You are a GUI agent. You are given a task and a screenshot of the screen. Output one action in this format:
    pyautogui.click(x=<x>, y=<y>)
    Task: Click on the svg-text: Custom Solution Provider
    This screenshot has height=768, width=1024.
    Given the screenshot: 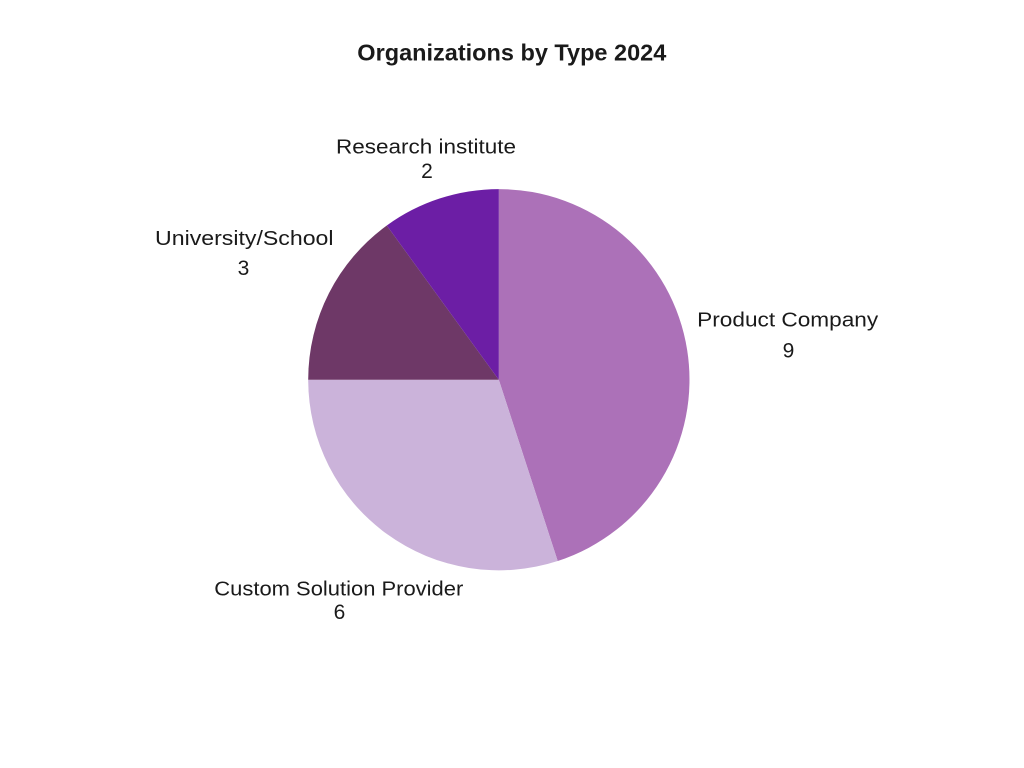 What is the action you would take?
    pyautogui.click(x=338, y=589)
    